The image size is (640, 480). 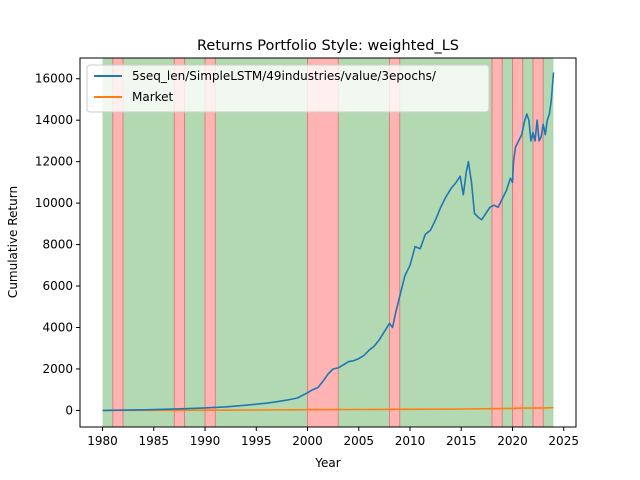 What do you see at coordinates (410, 441) in the screenshot?
I see `x-tick-label: 2010` at bounding box center [410, 441].